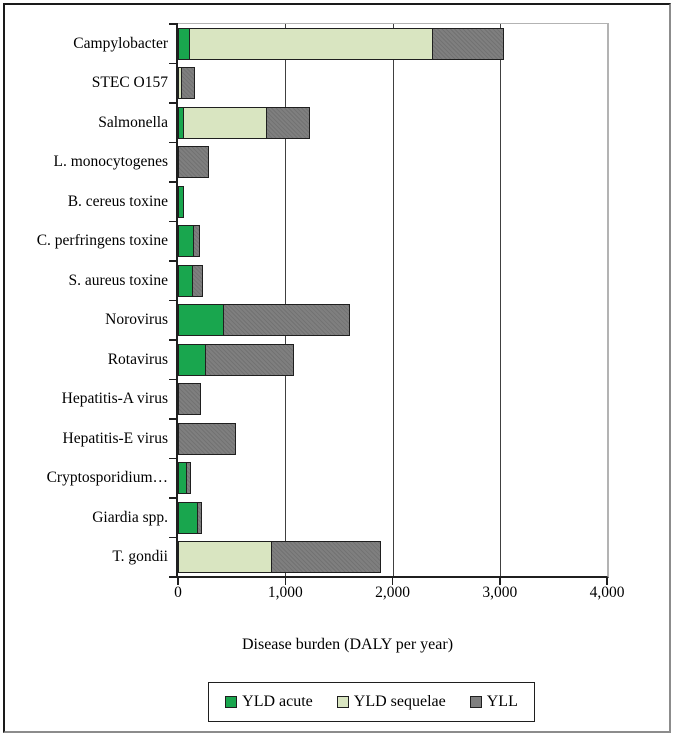 The width and height of the screenshot is (675, 737). I want to click on bar-segment-giardia-spp-yll, so click(200, 517).